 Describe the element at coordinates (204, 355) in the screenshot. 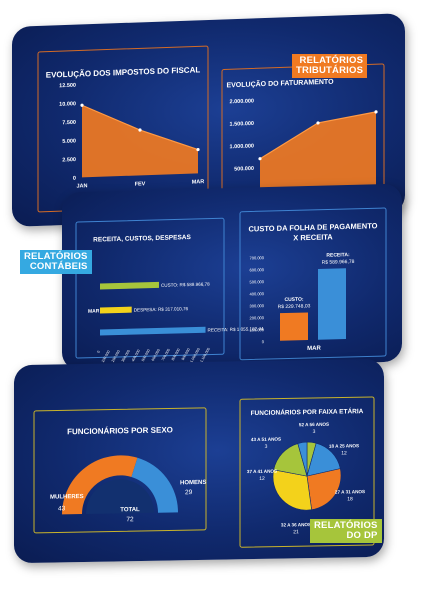

I see `hbar-xtick: 1.100.000` at that location.